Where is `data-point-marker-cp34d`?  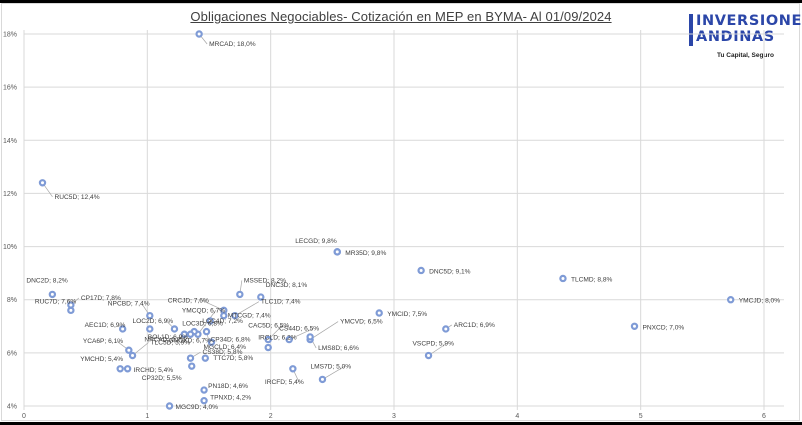 data-point-marker-cp34d is located at coordinates (206, 331).